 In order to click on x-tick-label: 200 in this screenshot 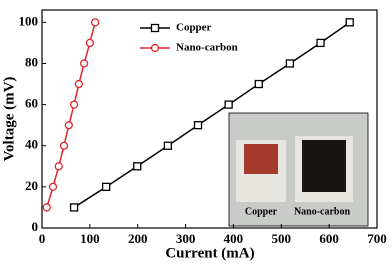, I will do `click(138, 238)`.